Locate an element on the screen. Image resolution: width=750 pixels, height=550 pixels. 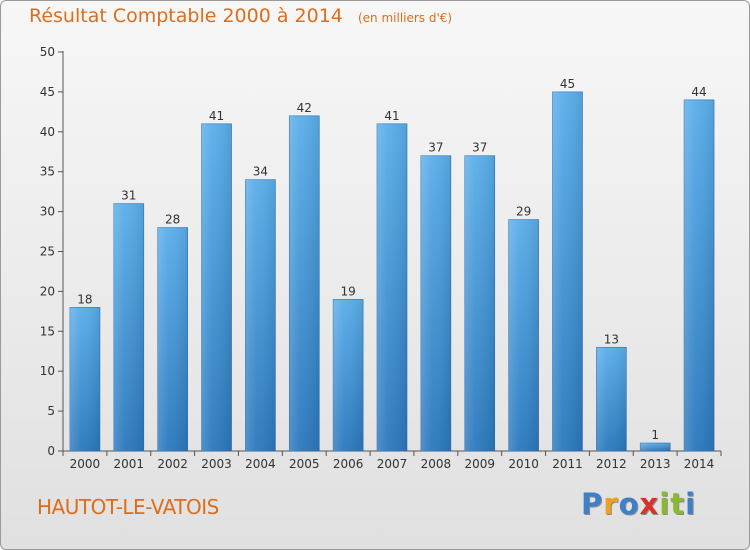
y-tick-label: 40 is located at coordinates (47, 132).